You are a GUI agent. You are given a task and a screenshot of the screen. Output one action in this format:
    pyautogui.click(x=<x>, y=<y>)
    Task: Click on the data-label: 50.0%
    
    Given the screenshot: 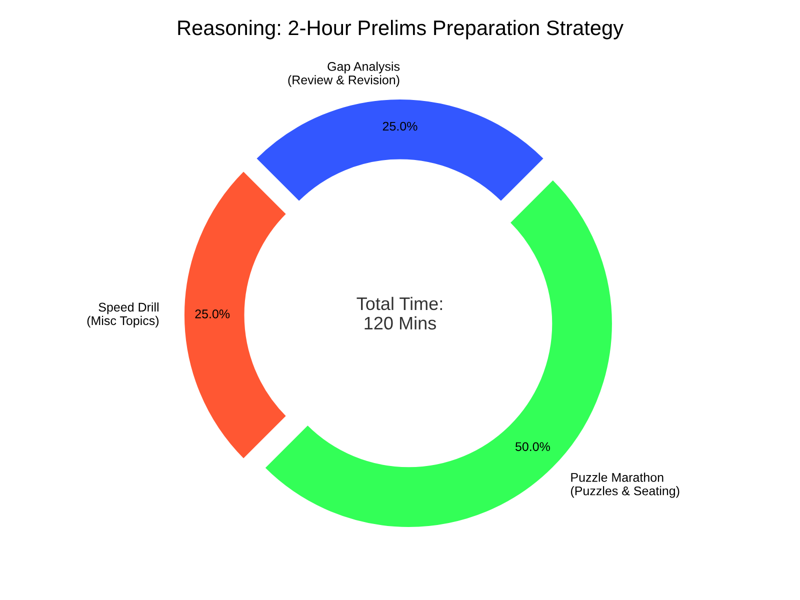 What is the action you would take?
    pyautogui.click(x=532, y=447)
    